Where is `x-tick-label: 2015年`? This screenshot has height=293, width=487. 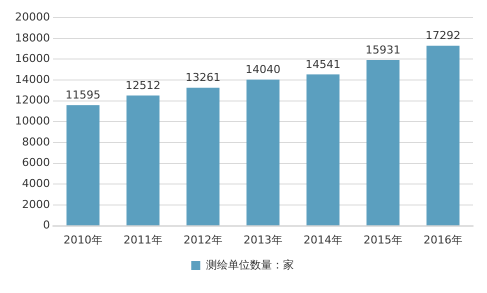
x-tick-label: 2015年 is located at coordinates (383, 239).